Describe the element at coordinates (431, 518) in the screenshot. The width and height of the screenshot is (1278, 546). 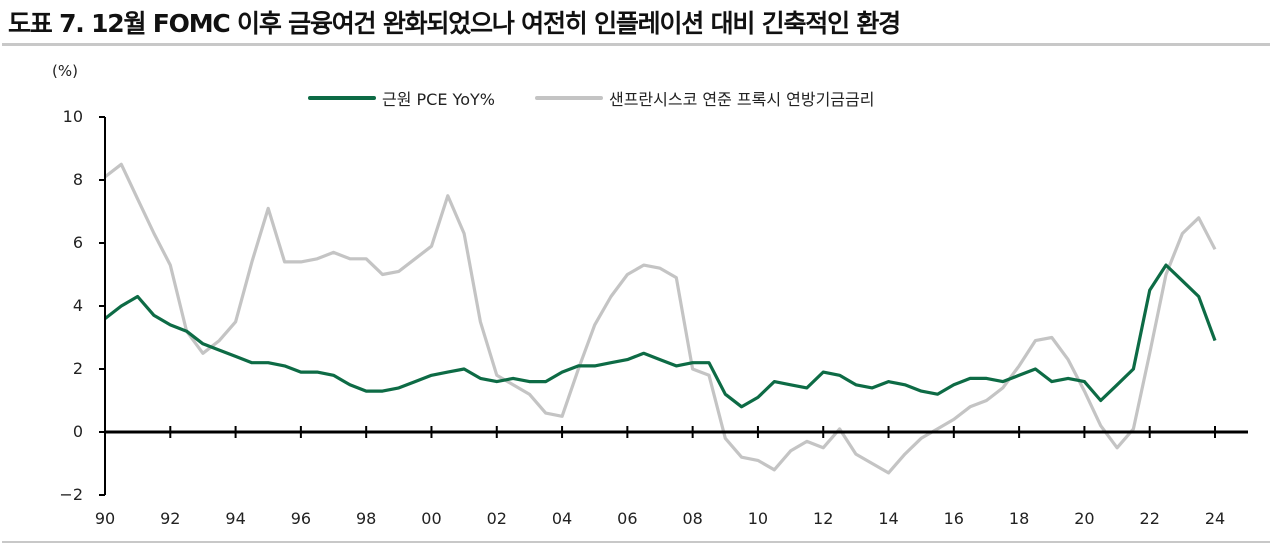
I see `x-tick-label: 00` at that location.